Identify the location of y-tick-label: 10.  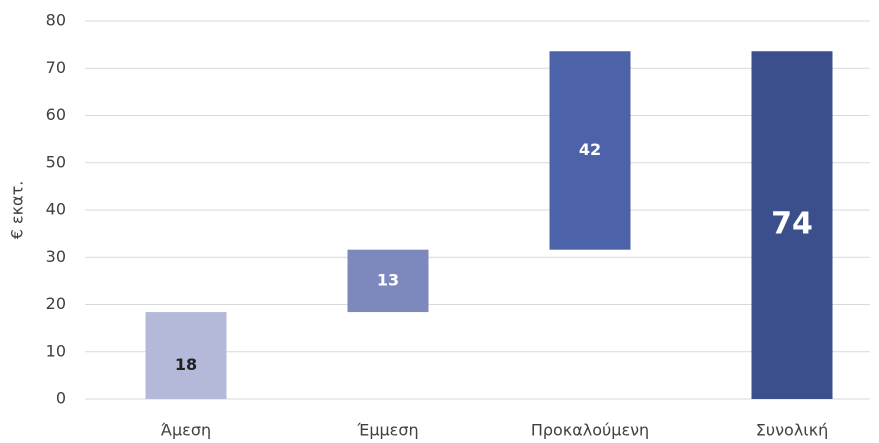
(56, 350).